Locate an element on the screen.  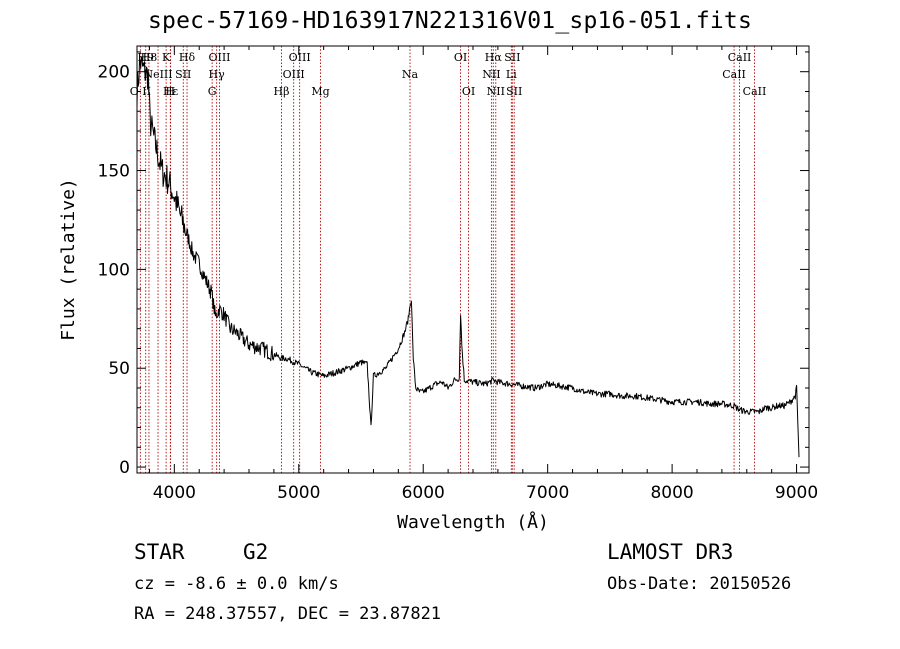
line-label: Hα is located at coordinates (494, 57).